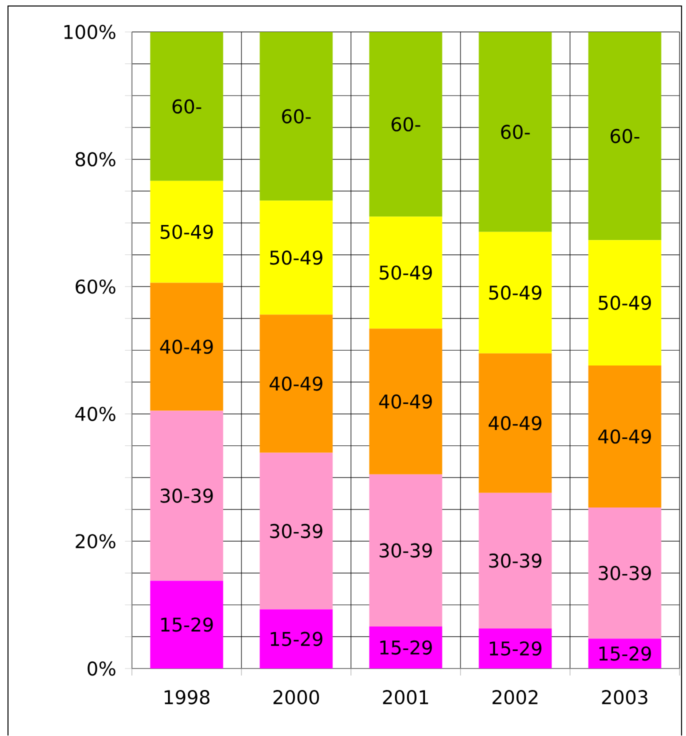 The width and height of the screenshot is (686, 736). I want to click on x-tick-label: 2002, so click(515, 697).